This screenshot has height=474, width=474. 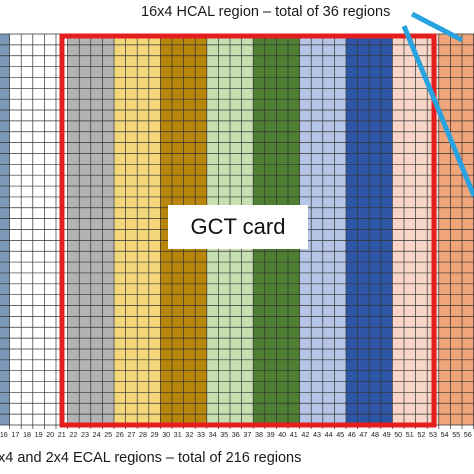 I want to click on column-number-label: 32, so click(x=189, y=434).